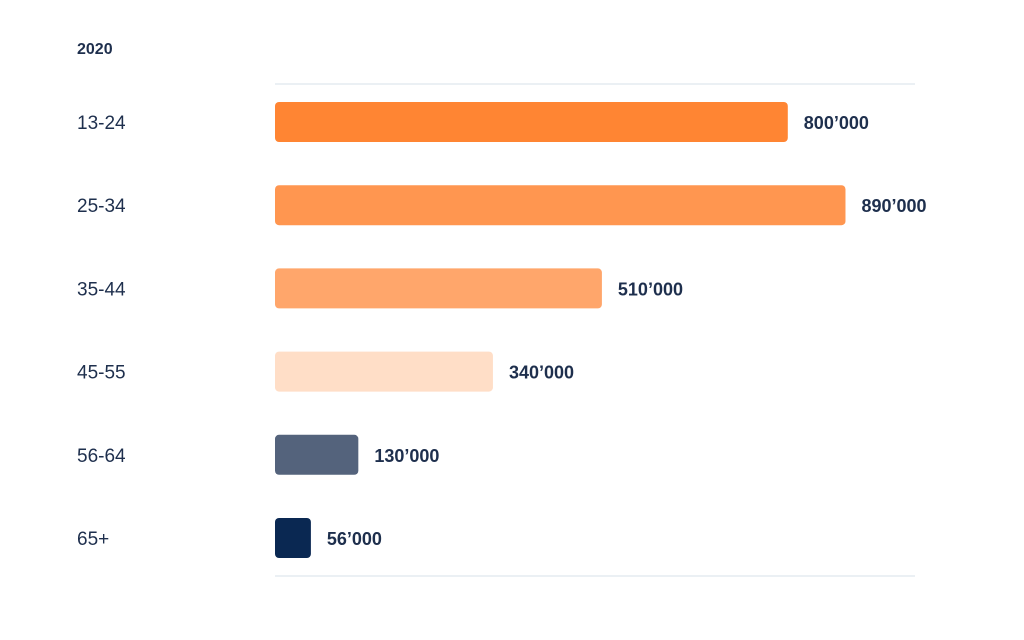  What do you see at coordinates (354, 539) in the screenshot?
I see `value-label: 56’000` at bounding box center [354, 539].